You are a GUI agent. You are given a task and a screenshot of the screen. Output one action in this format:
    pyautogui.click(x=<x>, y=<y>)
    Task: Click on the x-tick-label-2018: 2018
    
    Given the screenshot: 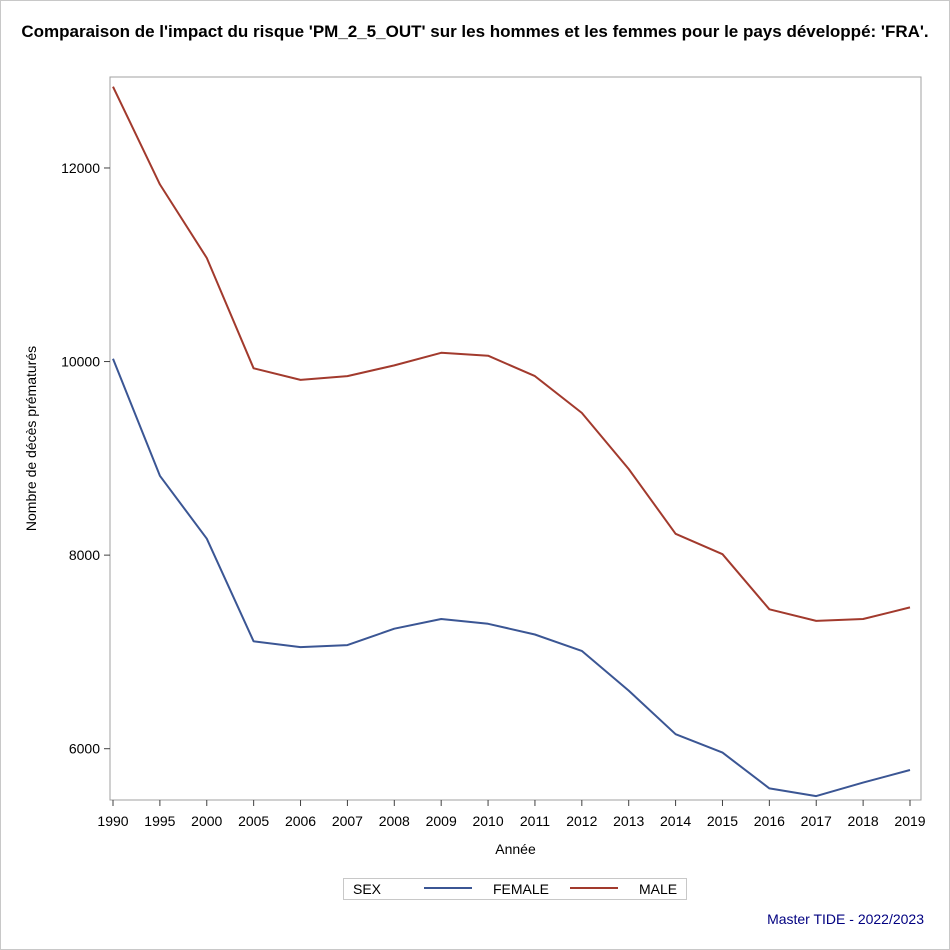 What is the action you would take?
    pyautogui.click(x=863, y=821)
    